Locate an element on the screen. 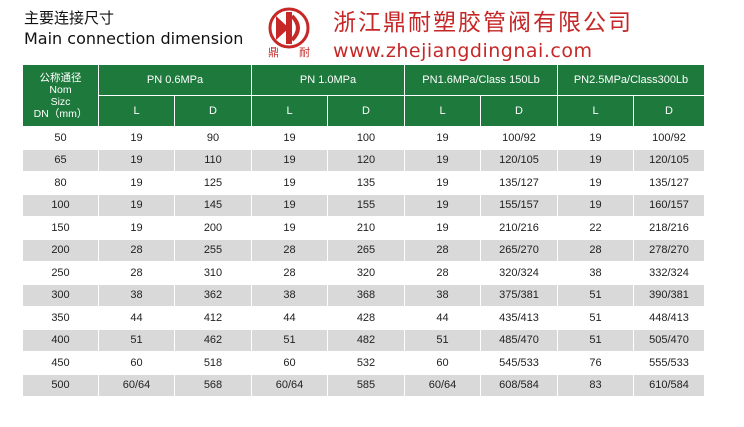 The width and height of the screenshot is (744, 427). table-cell: 155 is located at coordinates (366, 205).